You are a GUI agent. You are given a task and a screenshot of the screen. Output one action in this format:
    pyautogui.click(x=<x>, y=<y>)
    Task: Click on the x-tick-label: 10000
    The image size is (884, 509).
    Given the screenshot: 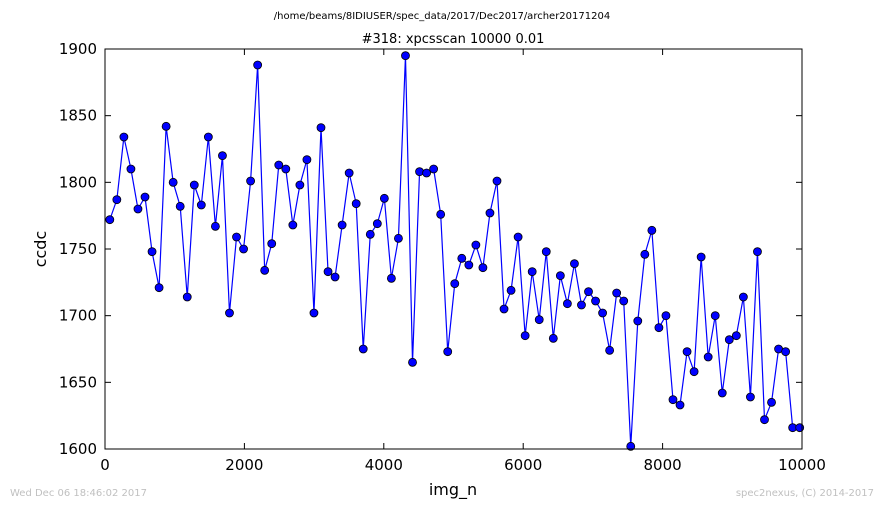 What is the action you would take?
    pyautogui.click(x=802, y=465)
    